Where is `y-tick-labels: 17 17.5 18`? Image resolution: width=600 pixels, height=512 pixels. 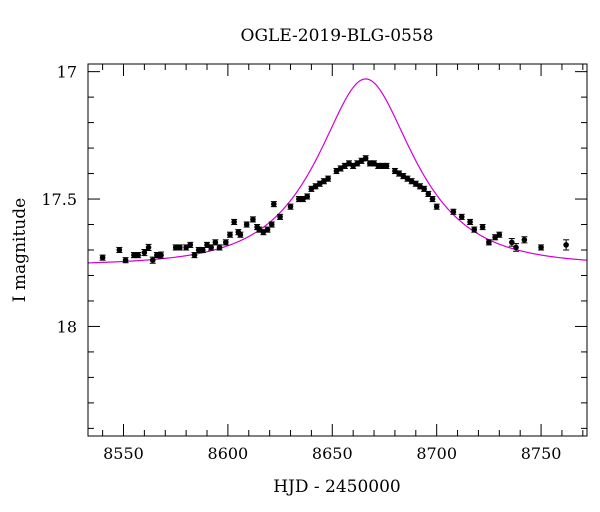
y-tick-labels: 17 17.5 18 is located at coordinates (59, 200).